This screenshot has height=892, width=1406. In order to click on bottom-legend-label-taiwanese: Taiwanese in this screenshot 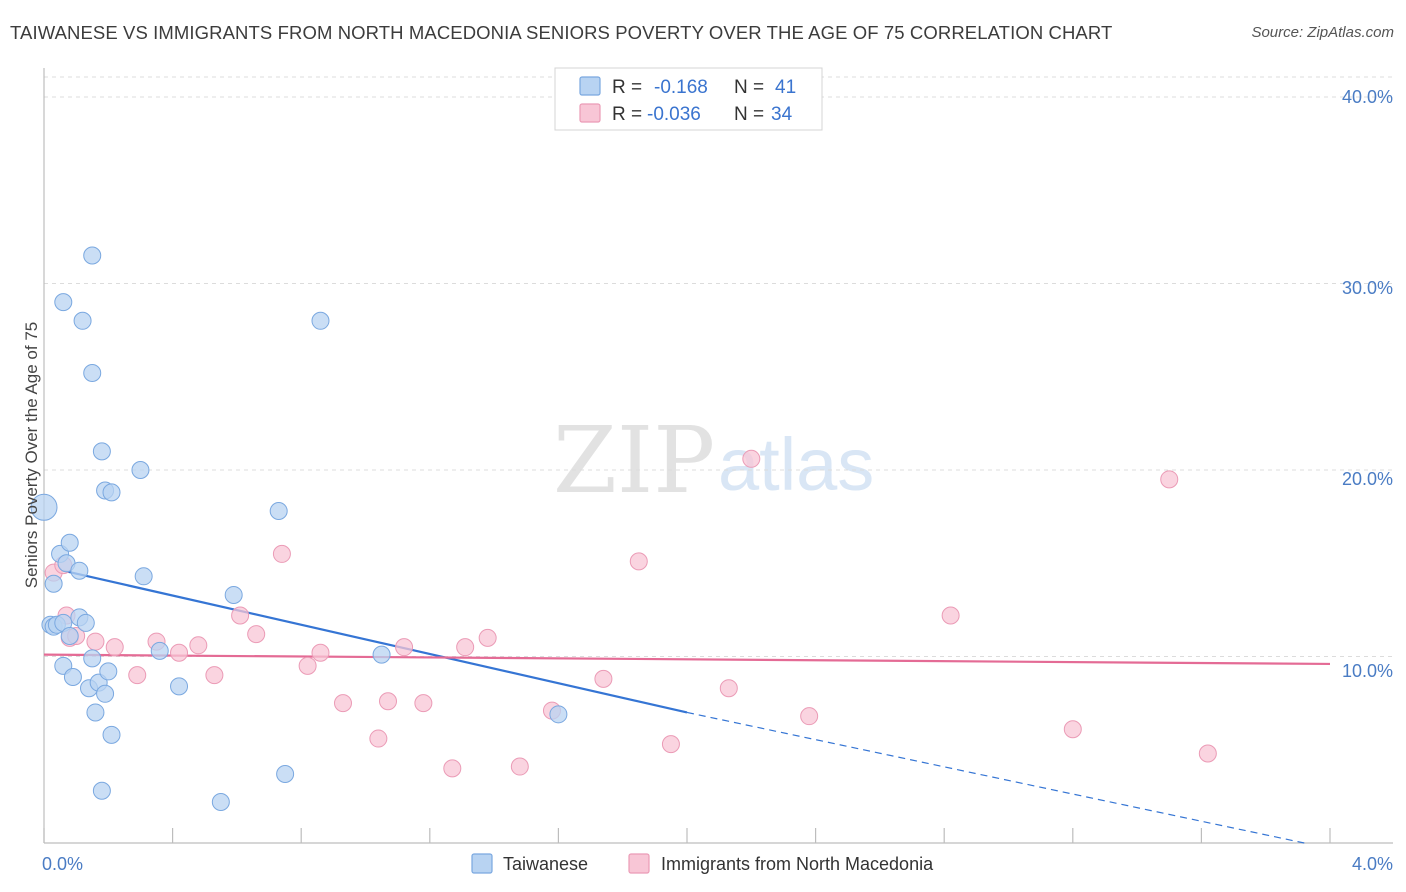, I will do `click(545, 864)`.